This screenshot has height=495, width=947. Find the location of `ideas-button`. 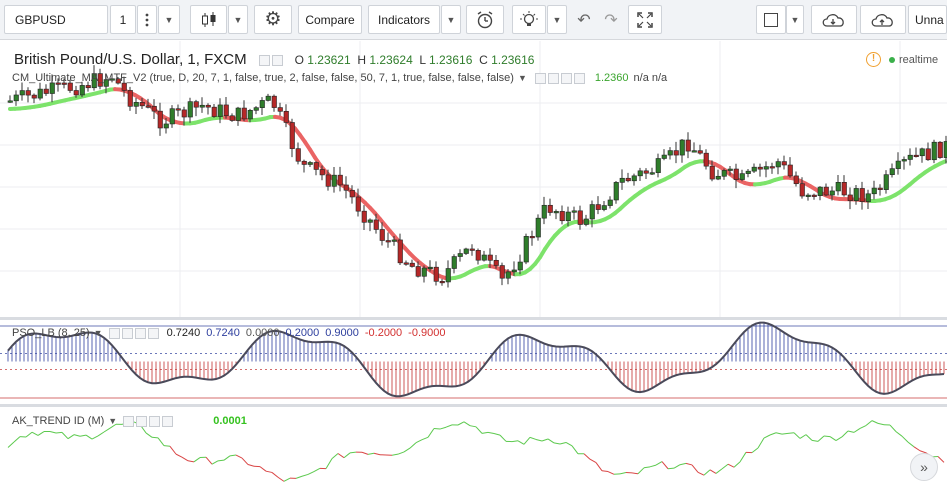

ideas-button is located at coordinates (529, 19).